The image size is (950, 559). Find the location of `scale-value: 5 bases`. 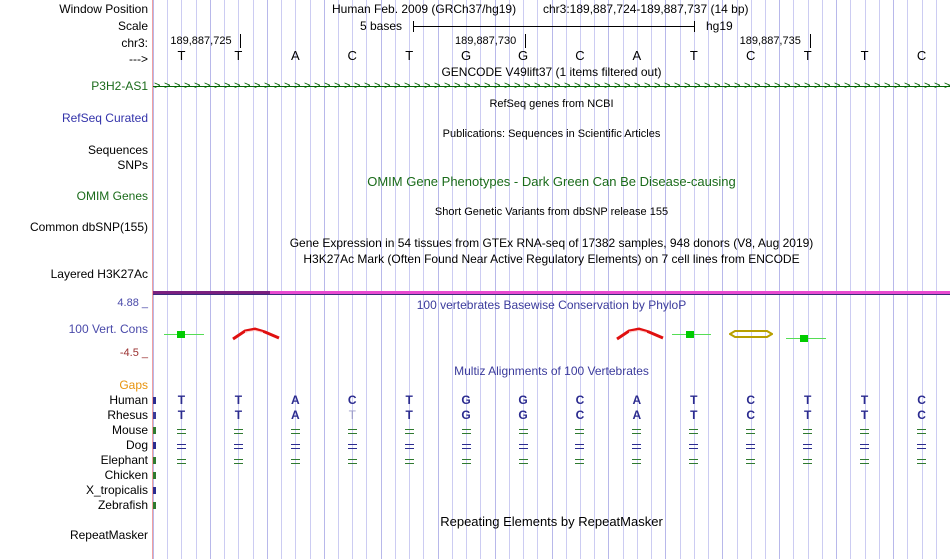

scale-value: 5 bases is located at coordinates (381, 26).